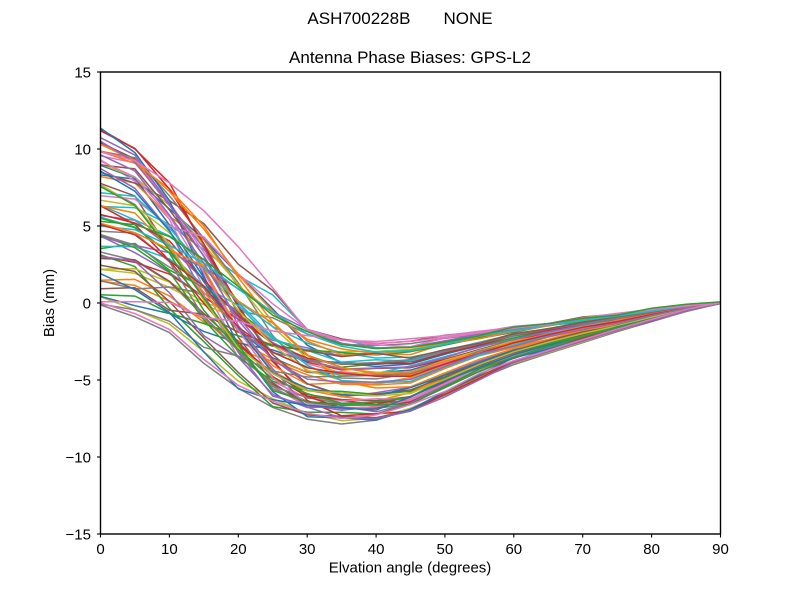 Image resolution: width=800 pixels, height=605 pixels. Describe the element at coordinates (78, 535) in the screenshot. I see `svg-text: −15` at that location.